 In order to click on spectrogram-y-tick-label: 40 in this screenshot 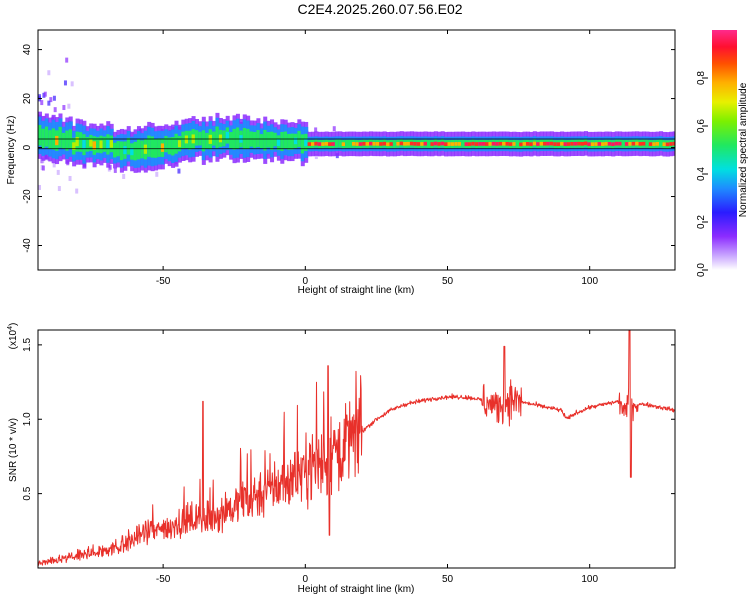, I will do `click(27, 50)`.